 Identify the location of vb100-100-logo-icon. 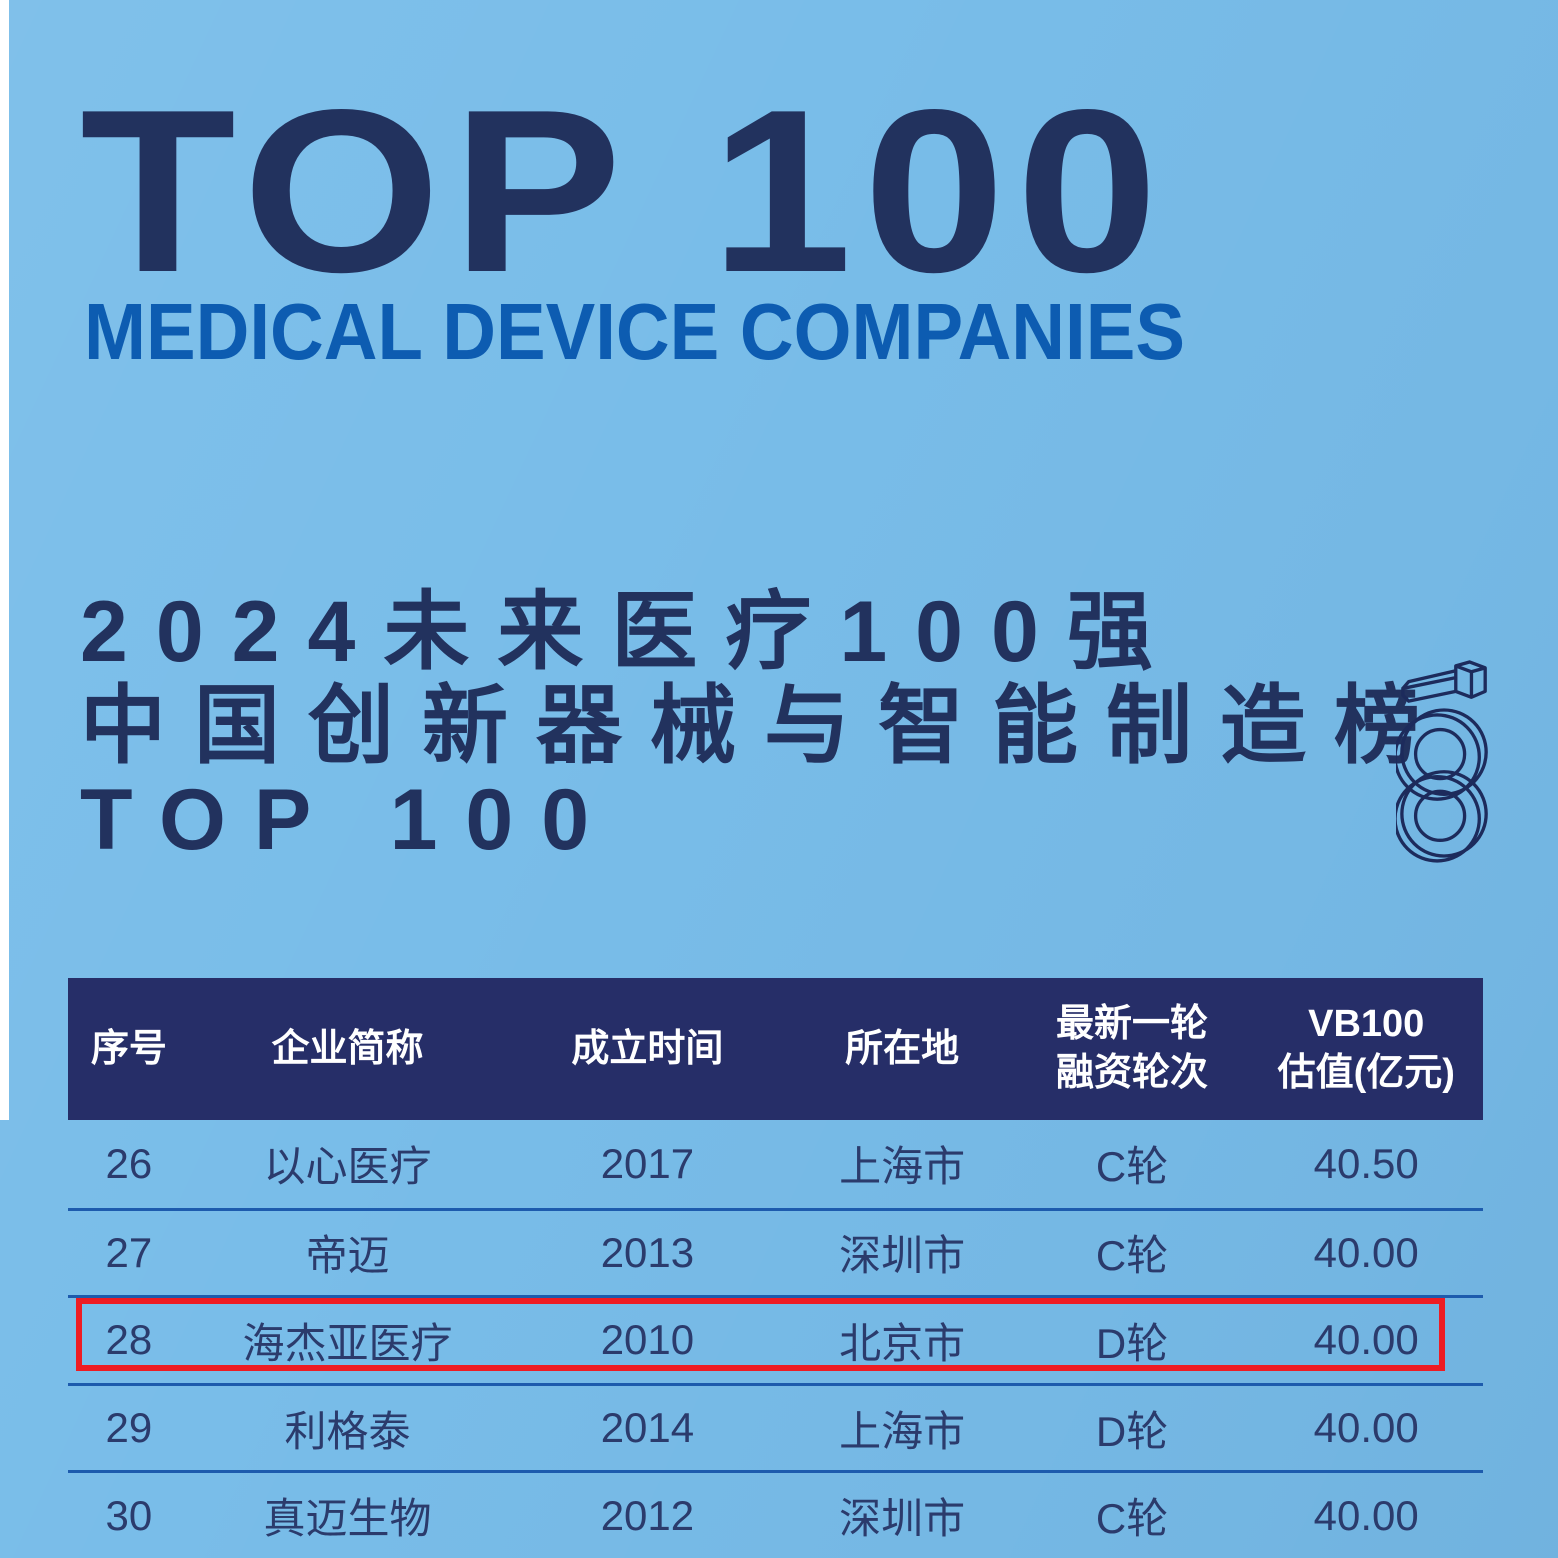
(1442, 761).